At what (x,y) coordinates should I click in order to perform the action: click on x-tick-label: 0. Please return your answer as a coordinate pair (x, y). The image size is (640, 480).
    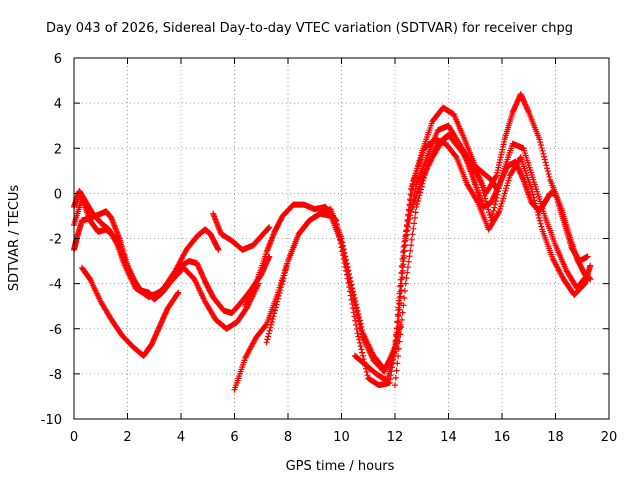
    Looking at the image, I should click on (74, 437).